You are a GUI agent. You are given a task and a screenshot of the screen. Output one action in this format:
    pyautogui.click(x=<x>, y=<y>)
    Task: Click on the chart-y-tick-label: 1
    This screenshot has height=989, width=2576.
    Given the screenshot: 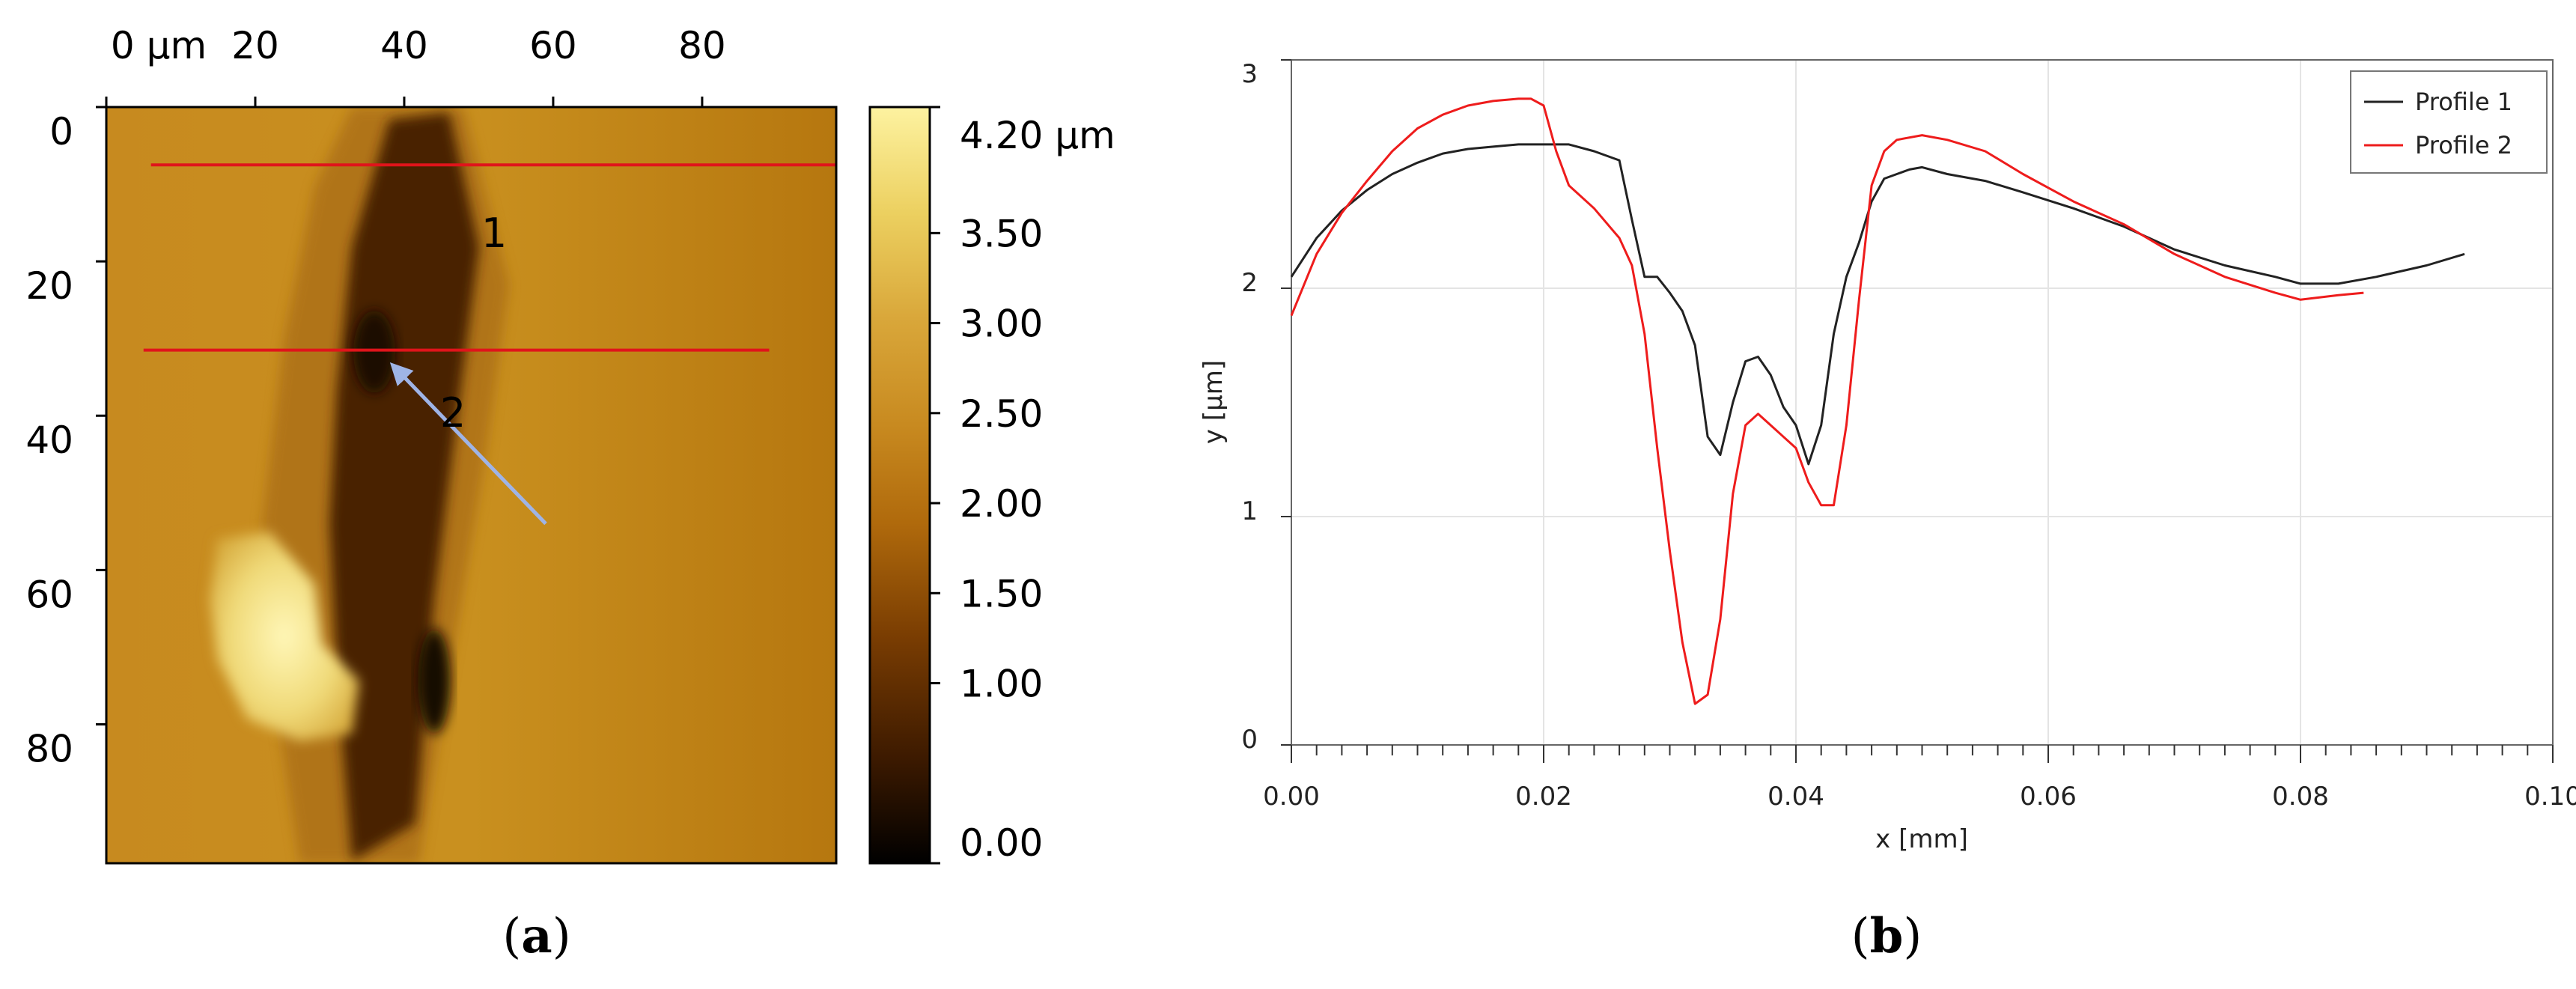 What is the action you would take?
    pyautogui.click(x=1249, y=511)
    